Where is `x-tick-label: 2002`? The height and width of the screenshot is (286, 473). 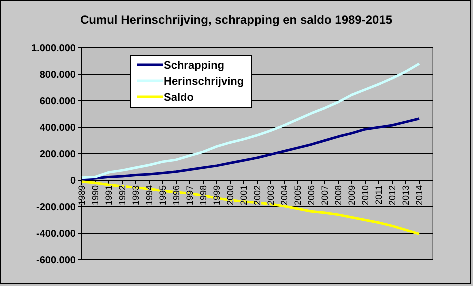 x-tick-label: 2002 is located at coordinates (257, 196).